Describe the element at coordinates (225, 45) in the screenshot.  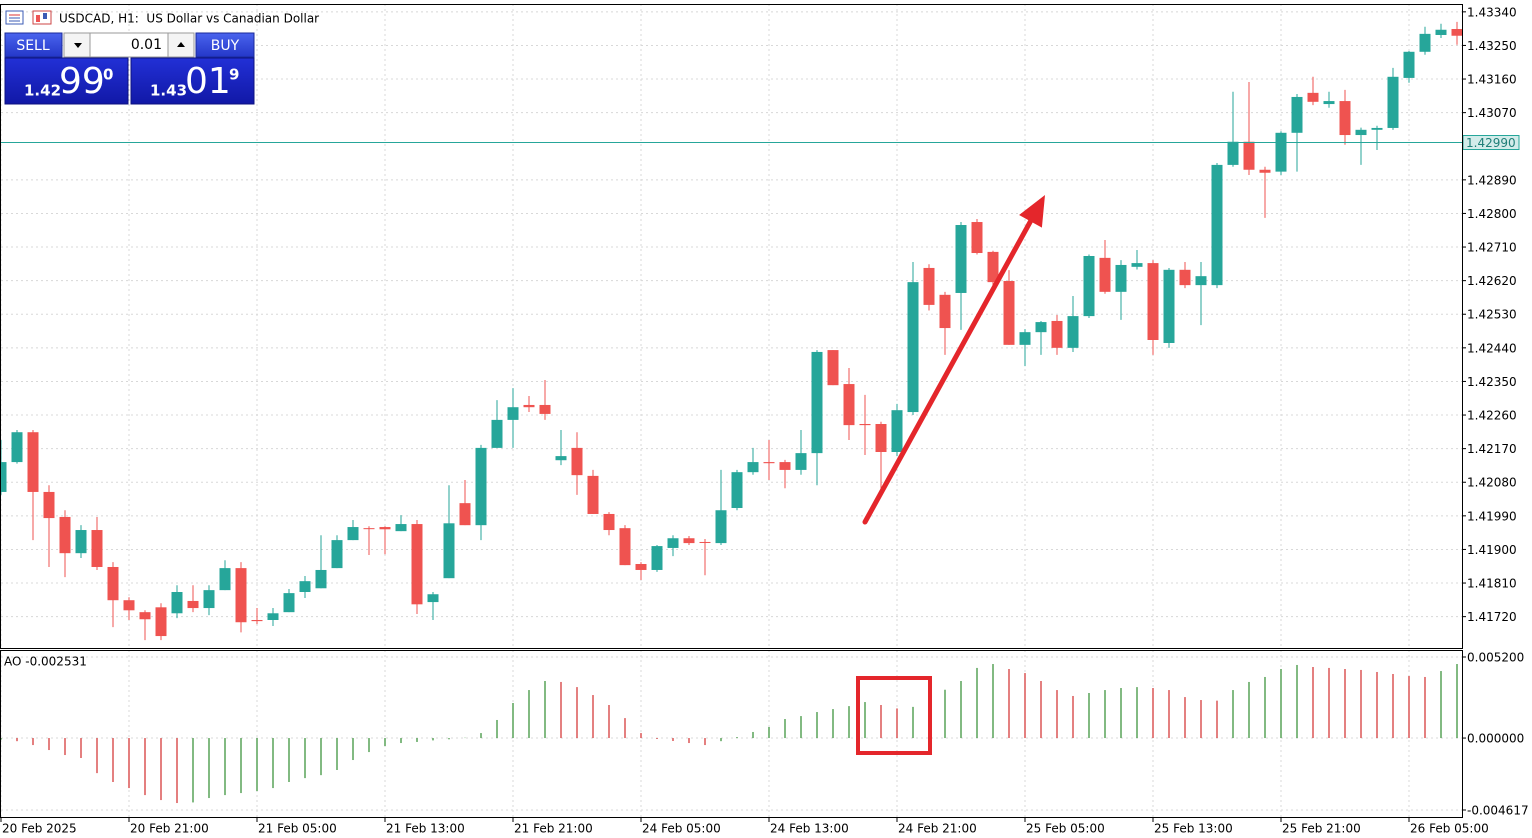
I see `buy-button` at that location.